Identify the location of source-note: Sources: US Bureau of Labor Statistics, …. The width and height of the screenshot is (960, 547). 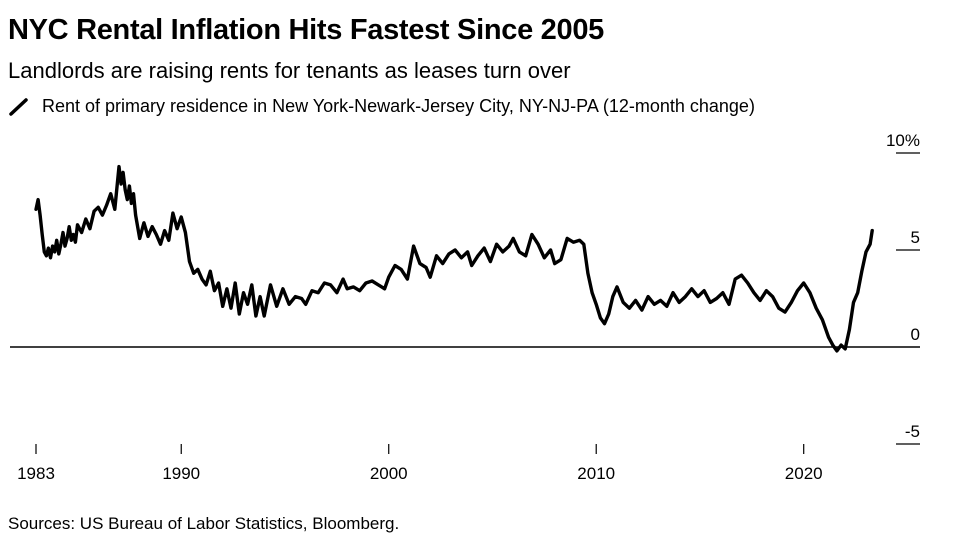
(204, 523).